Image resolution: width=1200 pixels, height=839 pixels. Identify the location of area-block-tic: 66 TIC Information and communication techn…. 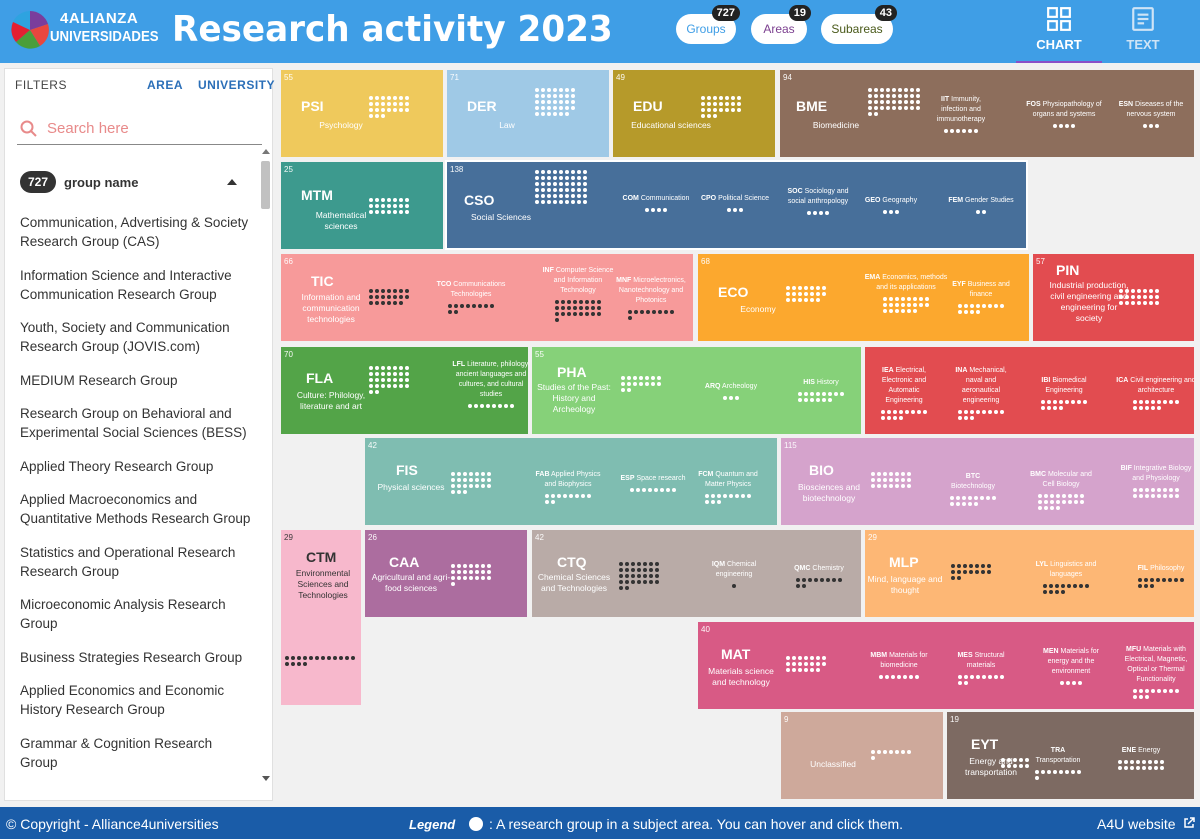
(487, 297).